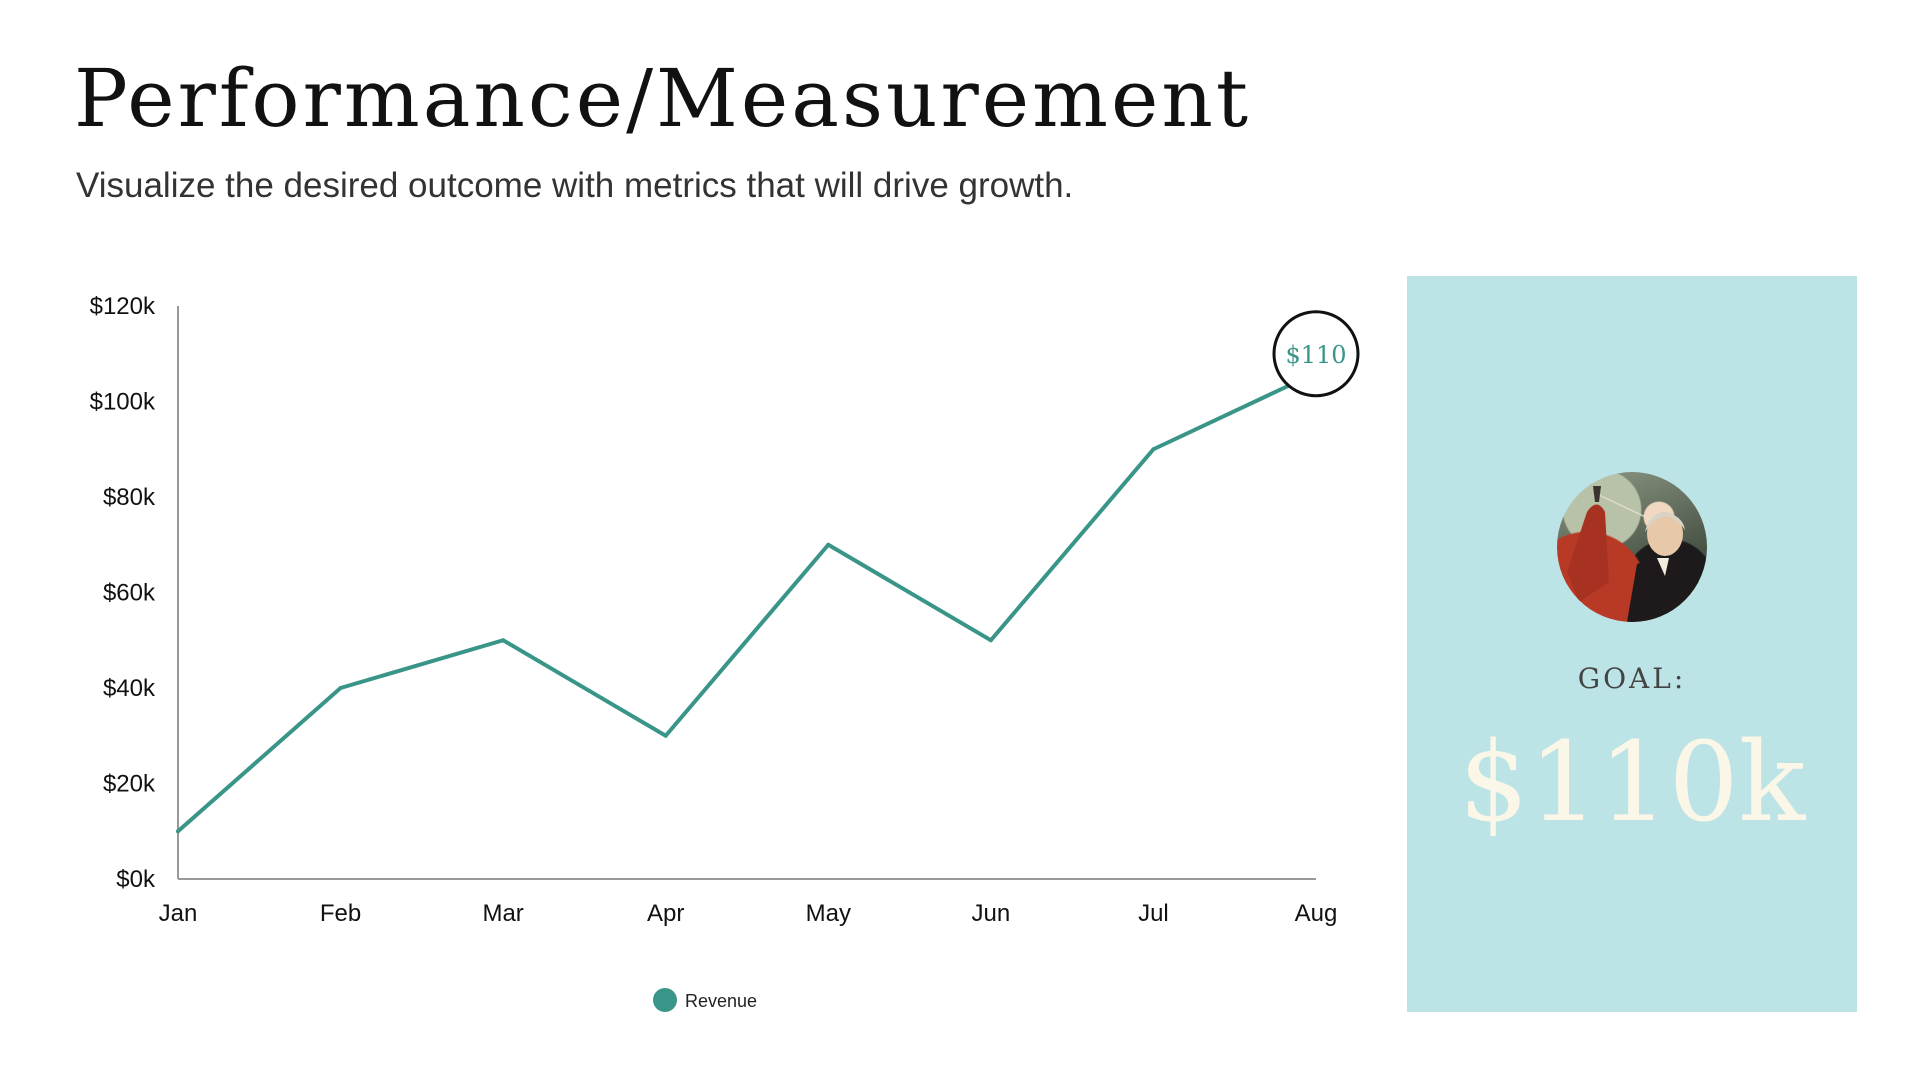 The image size is (1920, 1080). Describe the element at coordinates (665, 1000) in the screenshot. I see `legend-swatch` at that location.